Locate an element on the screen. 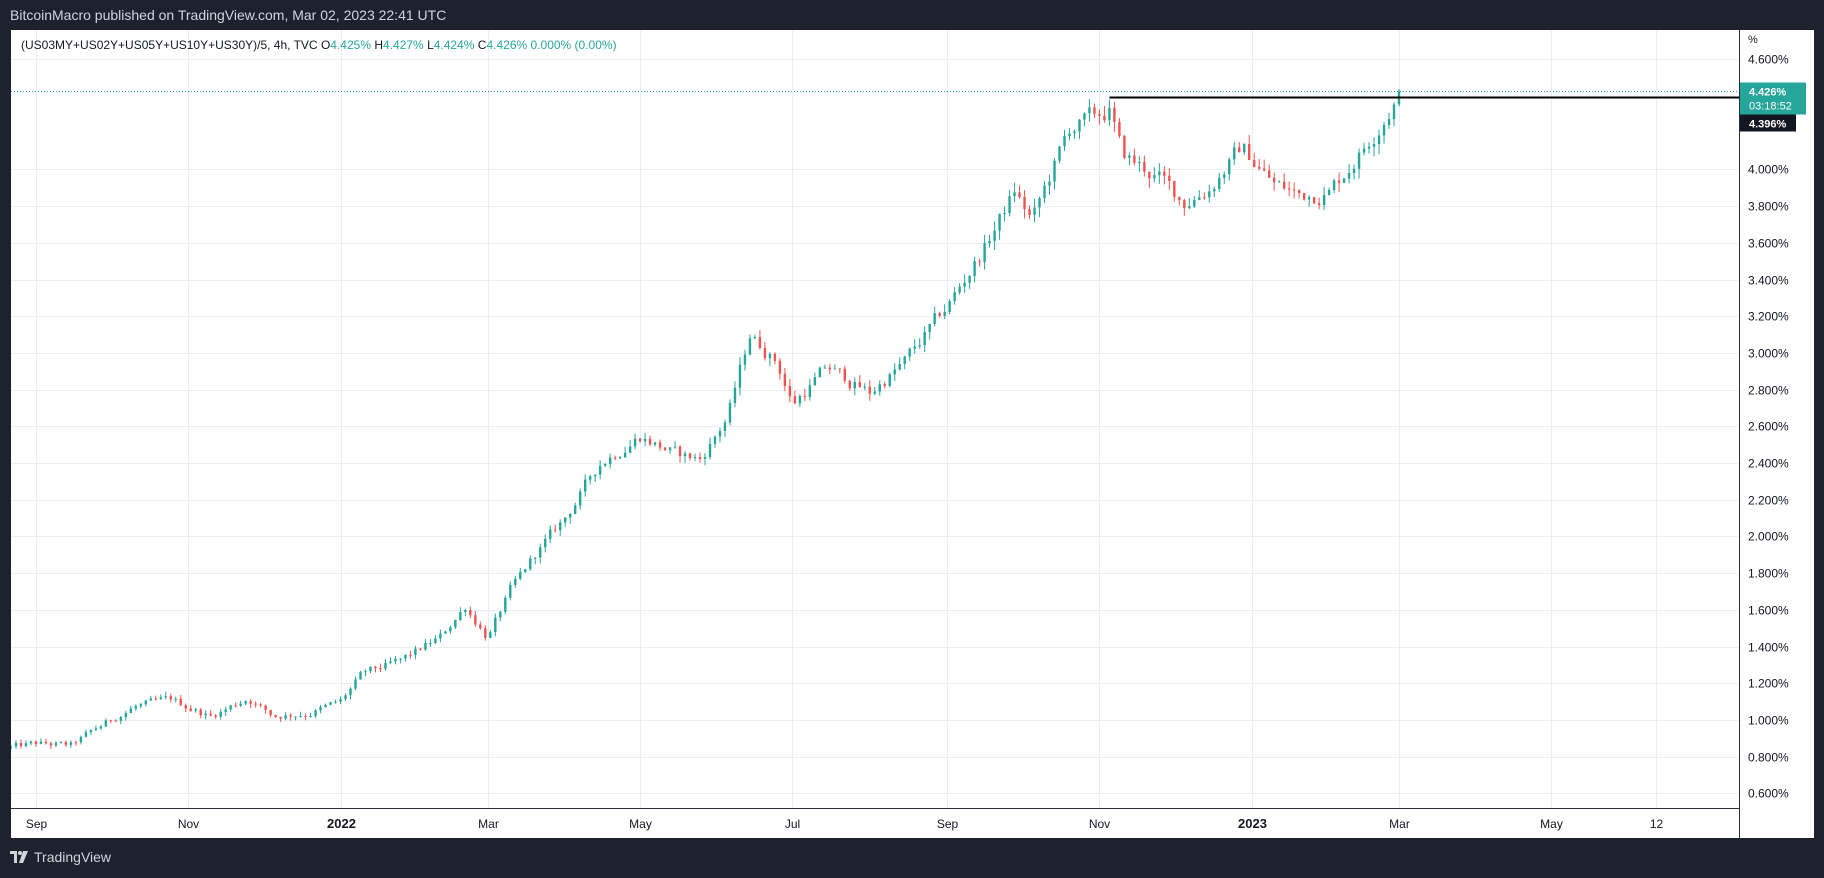 The height and width of the screenshot is (878, 1824). level-badge is located at coordinates (1768, 123).